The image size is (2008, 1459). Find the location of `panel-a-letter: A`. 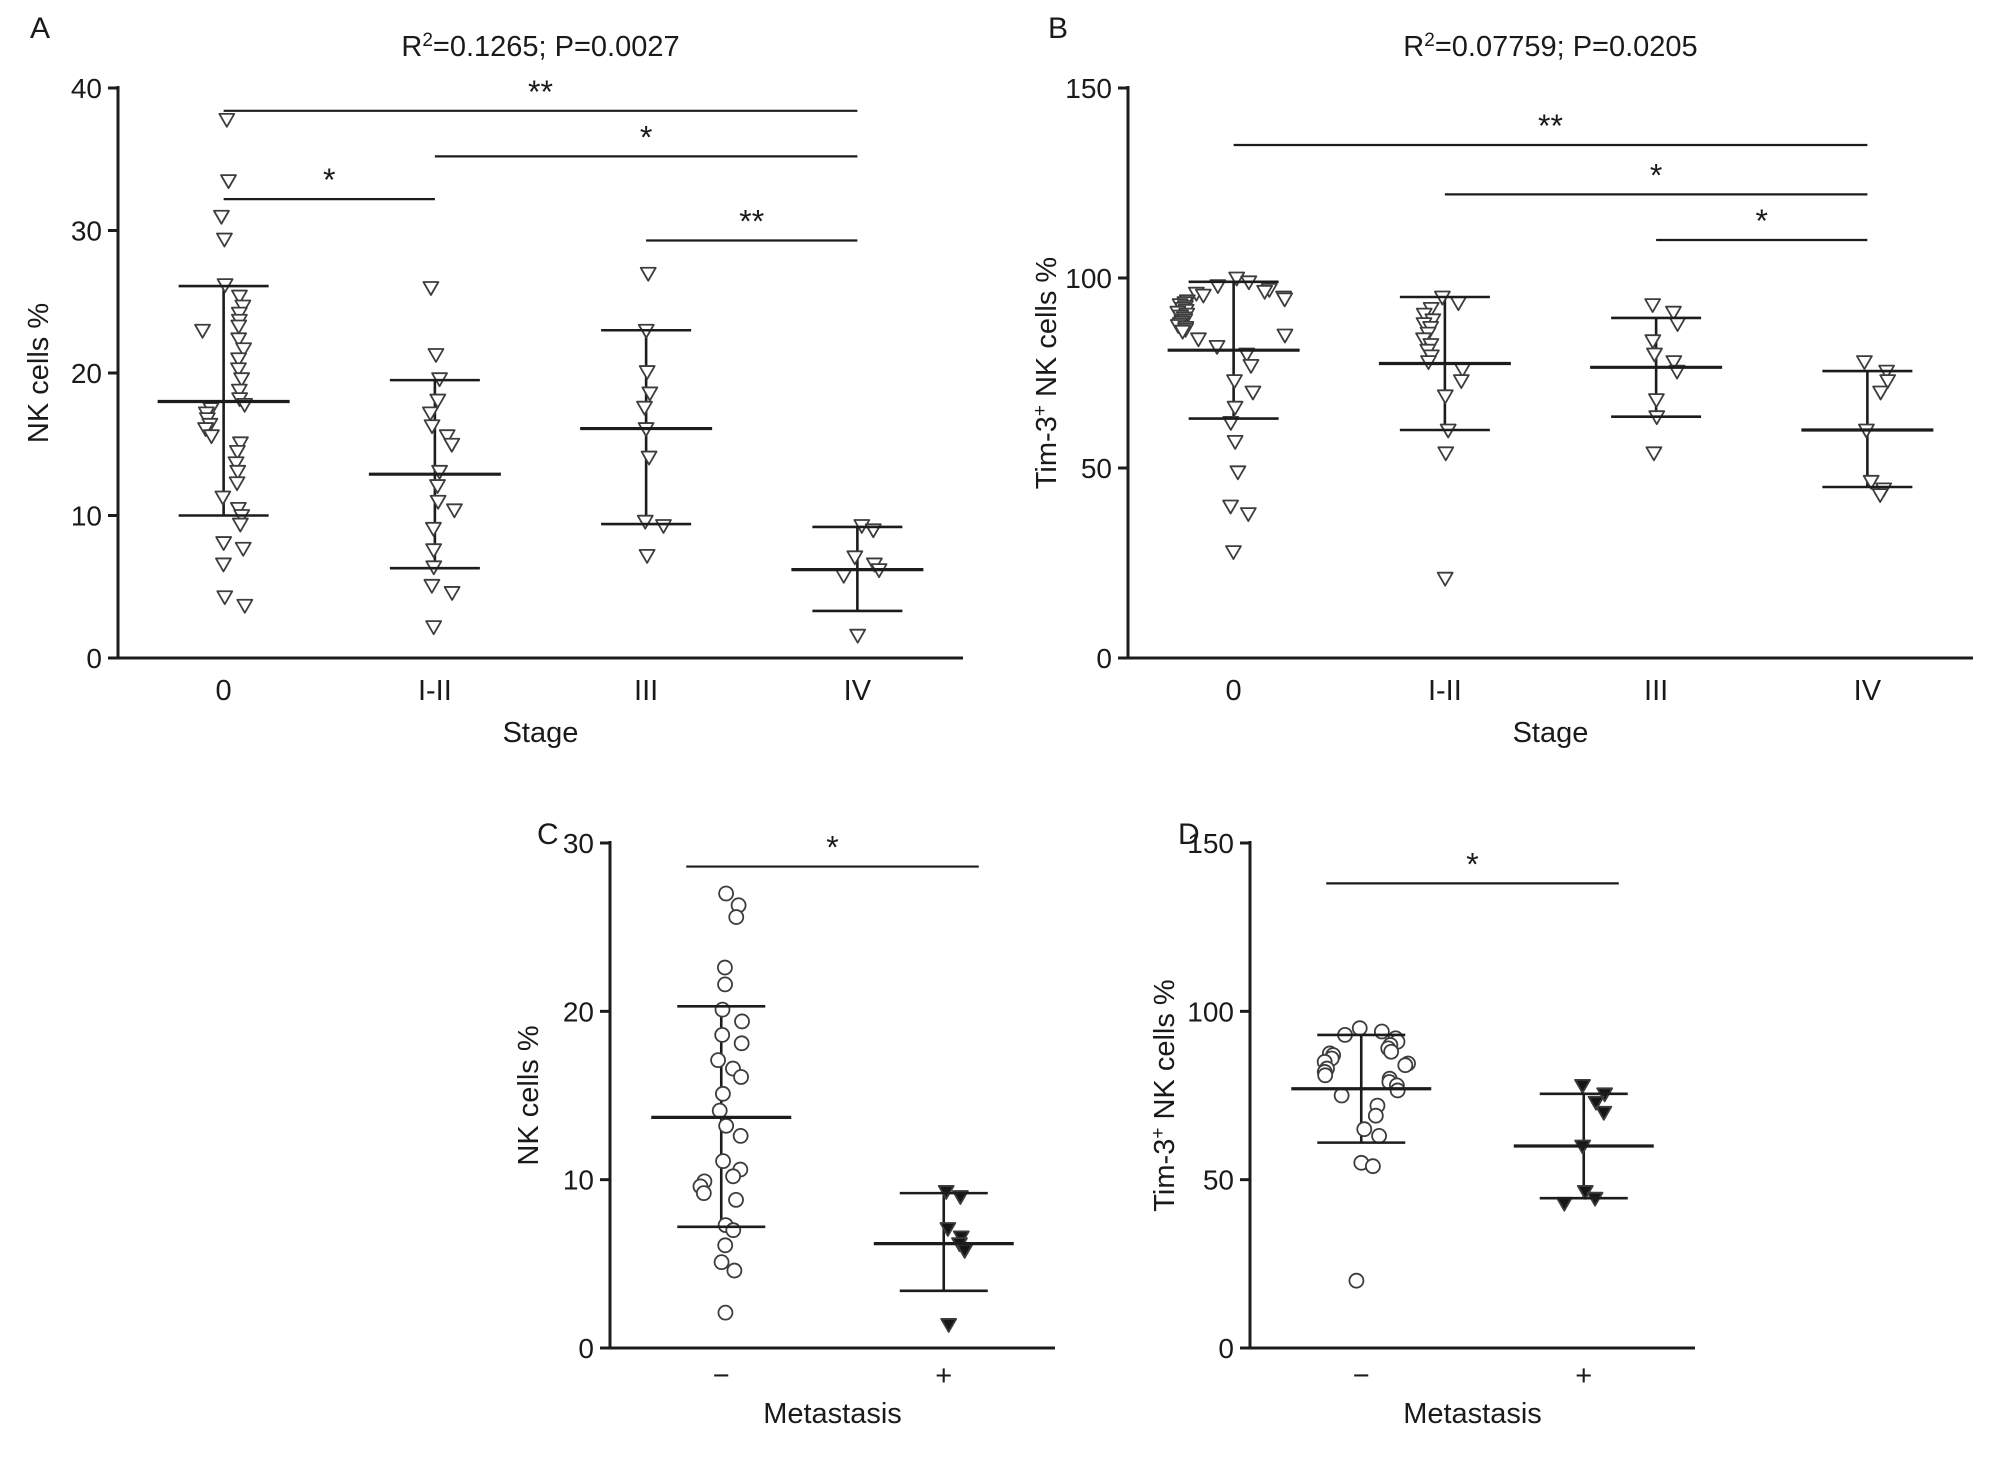

panel-a-letter: A is located at coordinates (40, 28).